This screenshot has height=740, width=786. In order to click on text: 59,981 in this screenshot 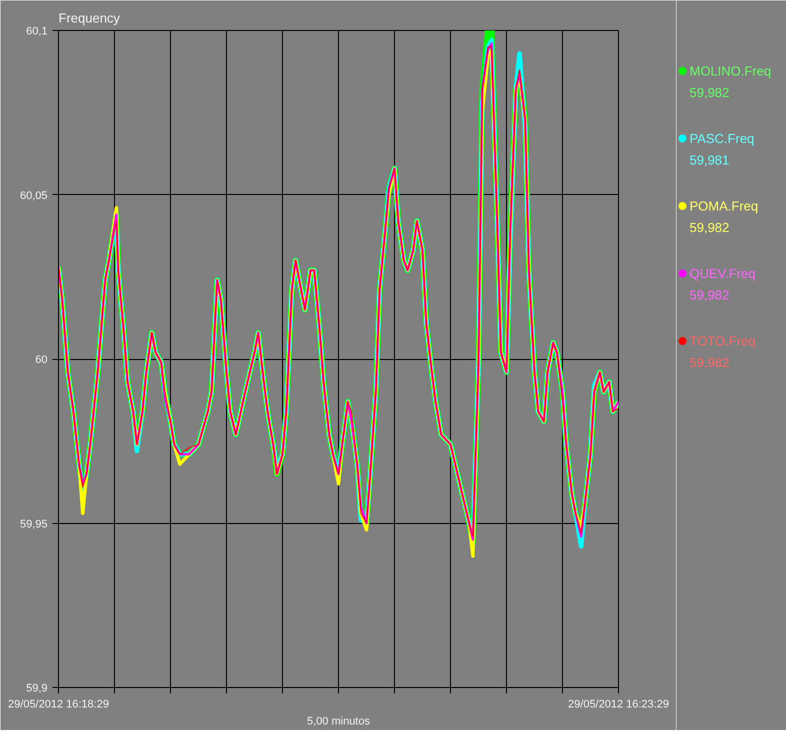, I will do `click(710, 160)`.